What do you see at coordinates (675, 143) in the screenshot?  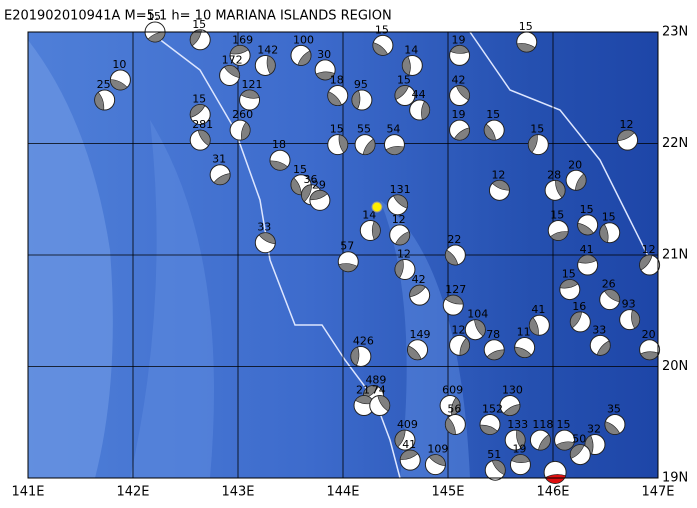 I see `y-tick-label: 22N` at bounding box center [675, 143].